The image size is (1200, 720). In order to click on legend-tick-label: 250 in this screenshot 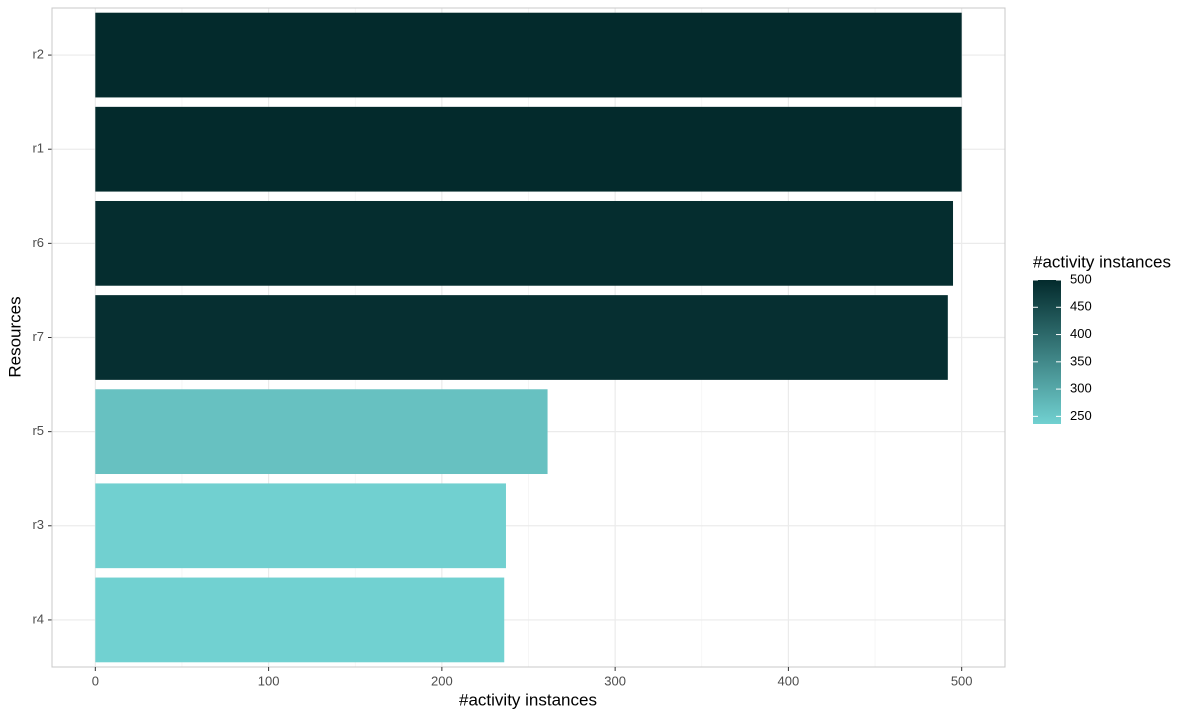, I will do `click(1081, 415)`.